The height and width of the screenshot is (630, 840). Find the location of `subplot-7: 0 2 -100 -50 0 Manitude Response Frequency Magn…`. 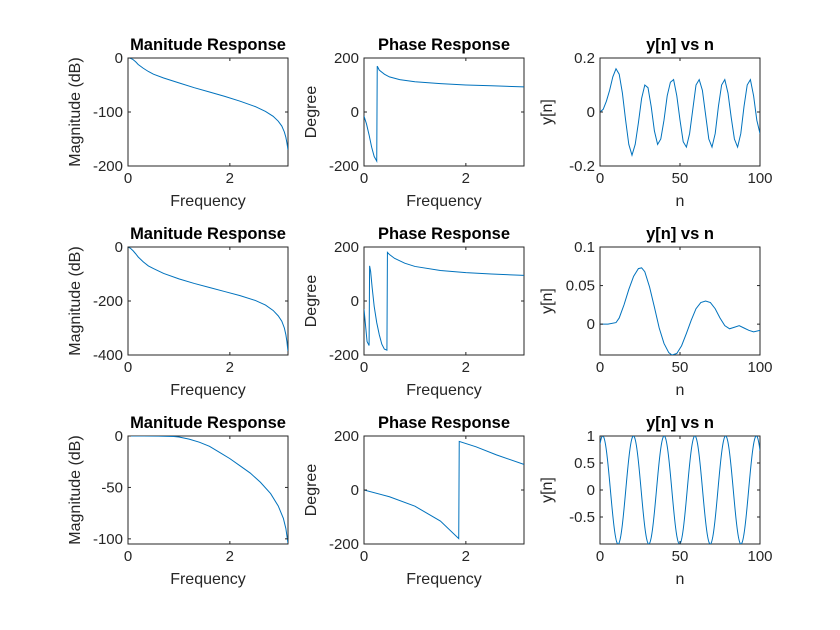

subplot-7: 0 2 -100 -50 0 Manitude Response Frequency Magn… is located at coordinates (178, 501).